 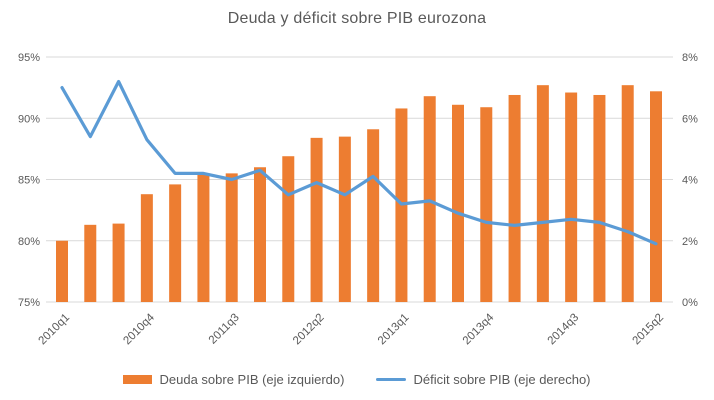 I want to click on right-axis-tick: 4%, so click(x=690, y=181).